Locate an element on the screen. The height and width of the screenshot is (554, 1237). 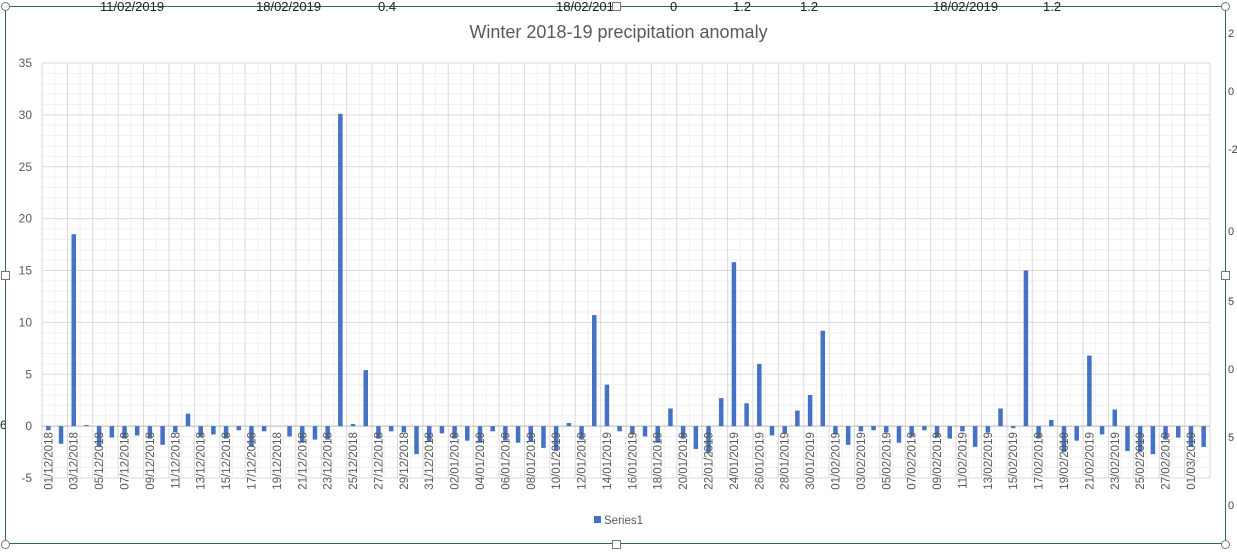
row-label: 6 is located at coordinates (3, 425).